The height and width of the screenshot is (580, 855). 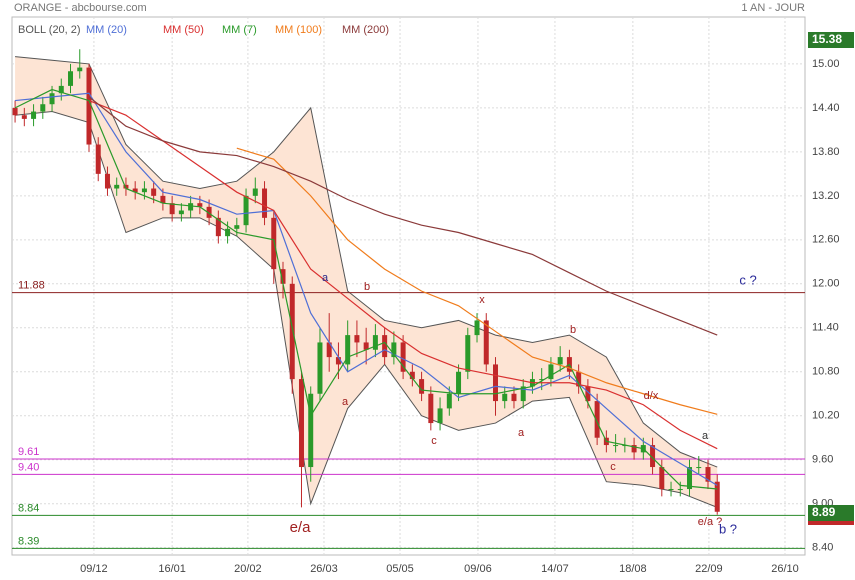 I want to click on wave-annotation: e/a ?, so click(x=710, y=522).